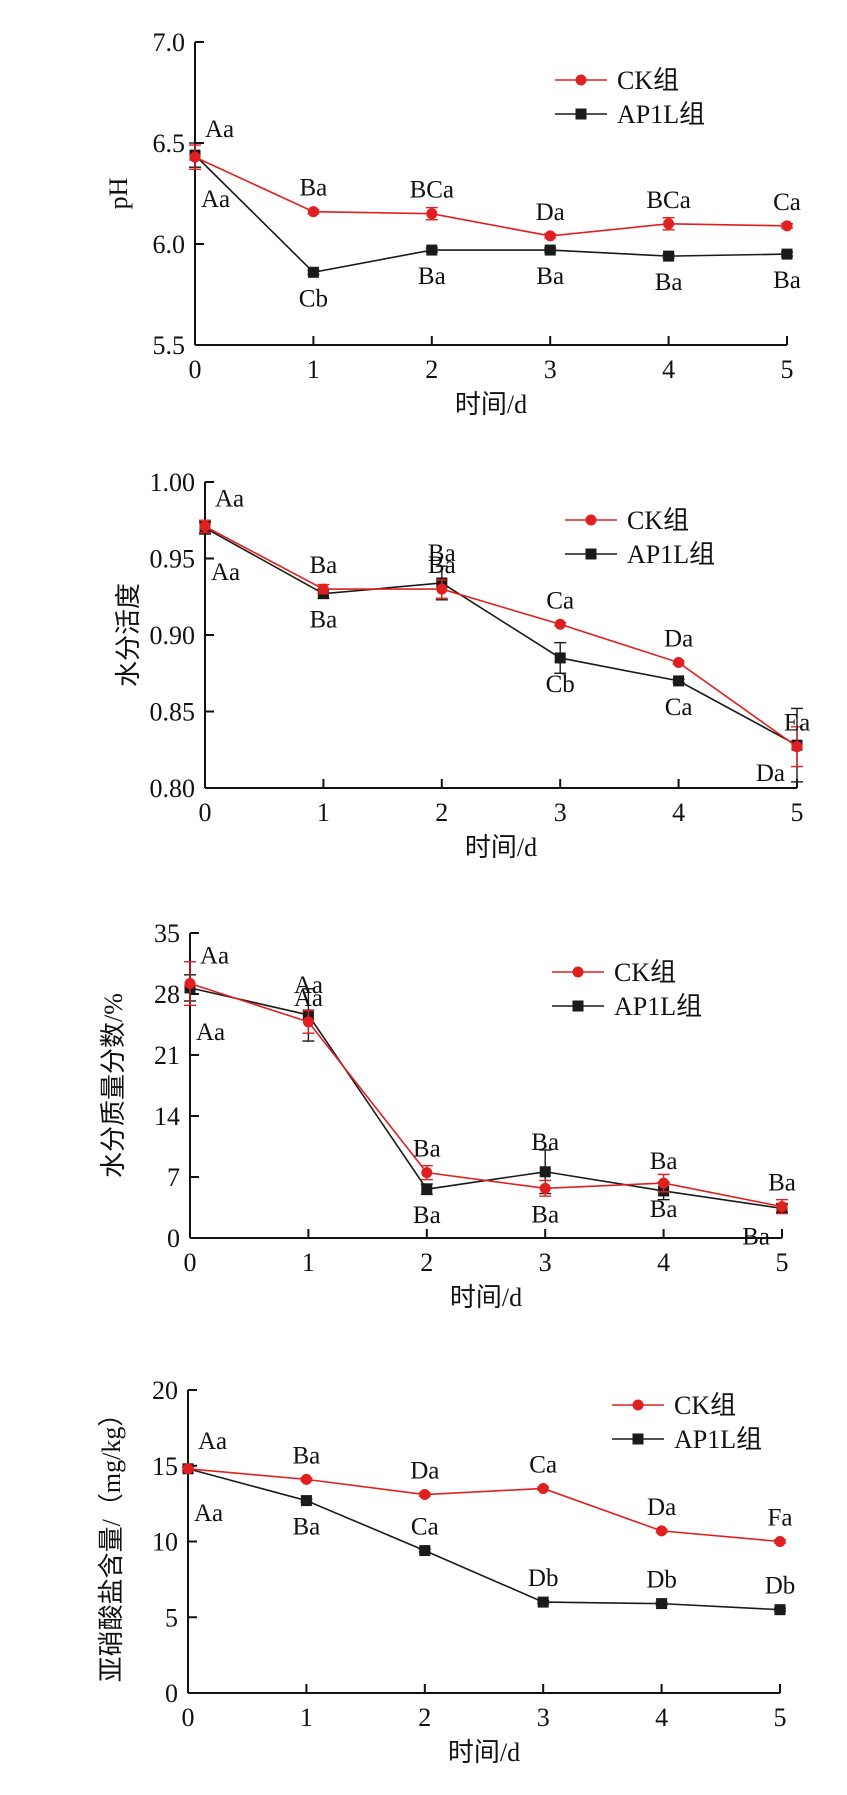  Describe the element at coordinates (617, 80) in the screenshot. I see `legend-item-ck: CK组` at that location.